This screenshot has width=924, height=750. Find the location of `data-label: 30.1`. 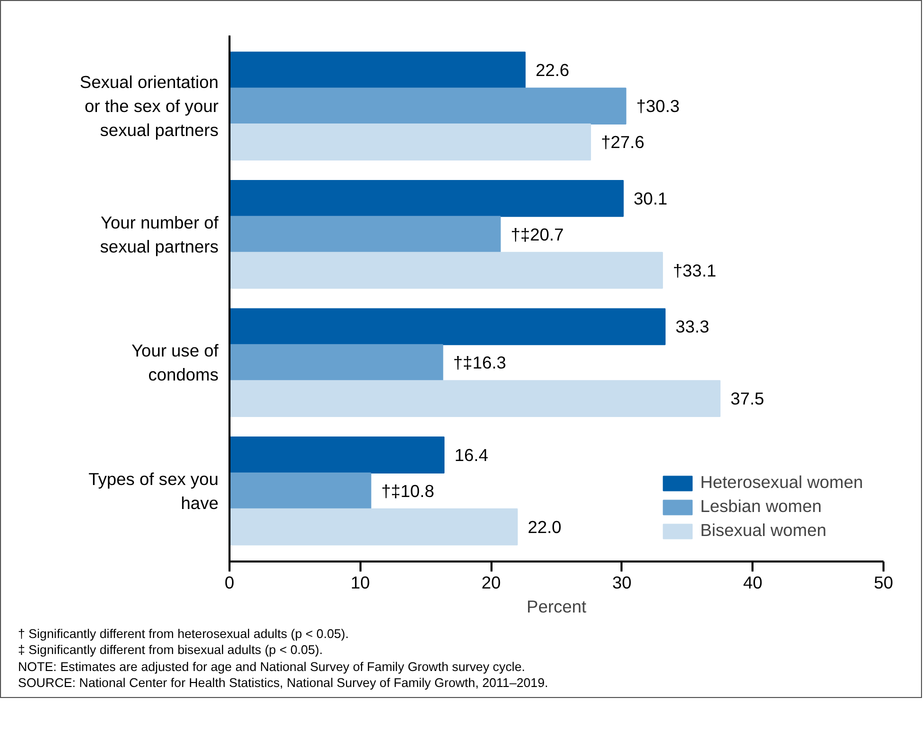

data-label: 30.1 is located at coordinates (651, 198).